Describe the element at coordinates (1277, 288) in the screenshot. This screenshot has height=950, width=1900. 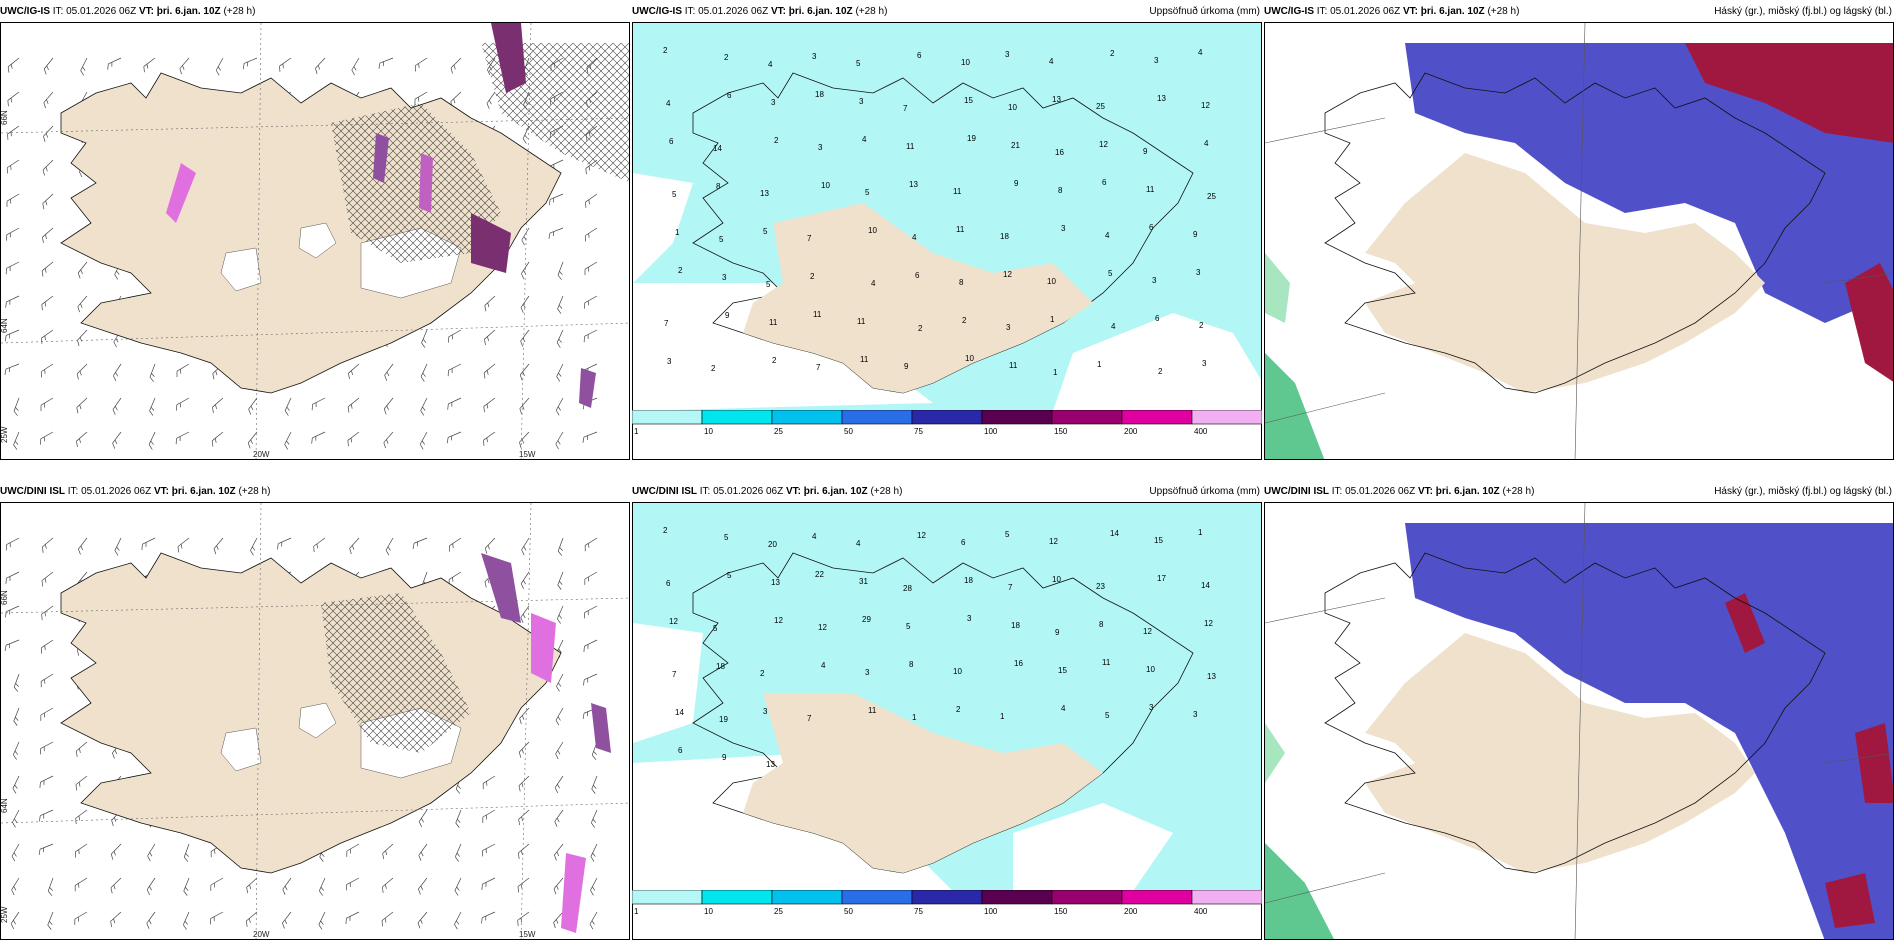
I see `low-cloud-green` at that location.